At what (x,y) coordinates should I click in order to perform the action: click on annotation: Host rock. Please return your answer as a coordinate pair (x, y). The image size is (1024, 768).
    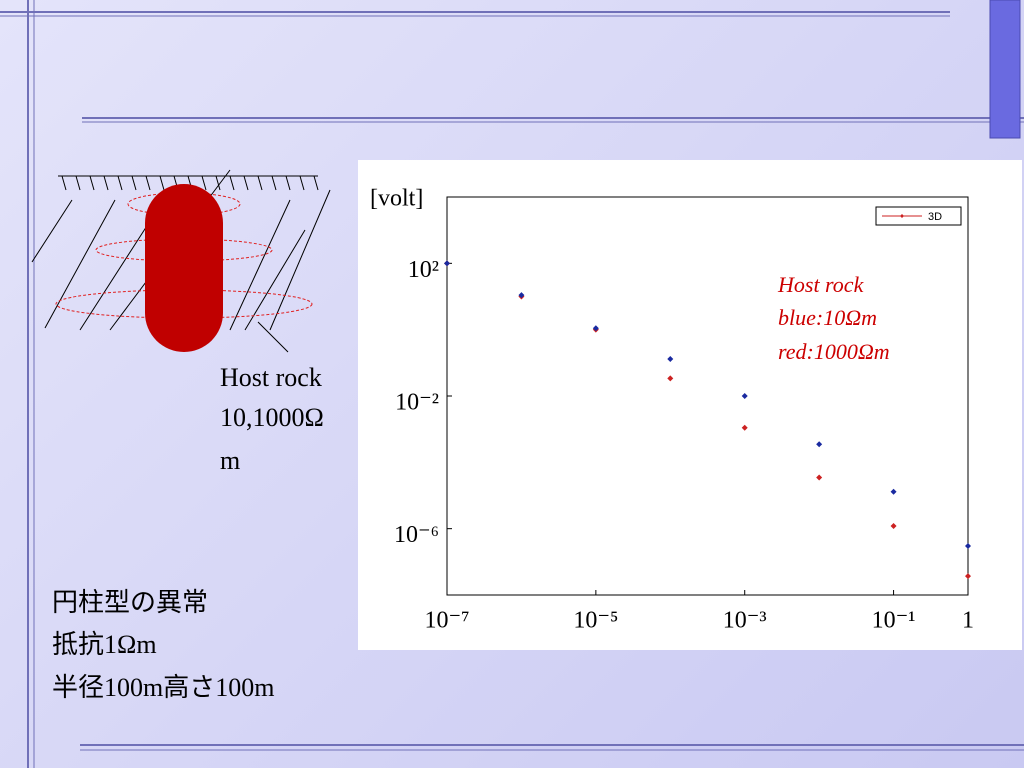
    Looking at the image, I should click on (821, 284).